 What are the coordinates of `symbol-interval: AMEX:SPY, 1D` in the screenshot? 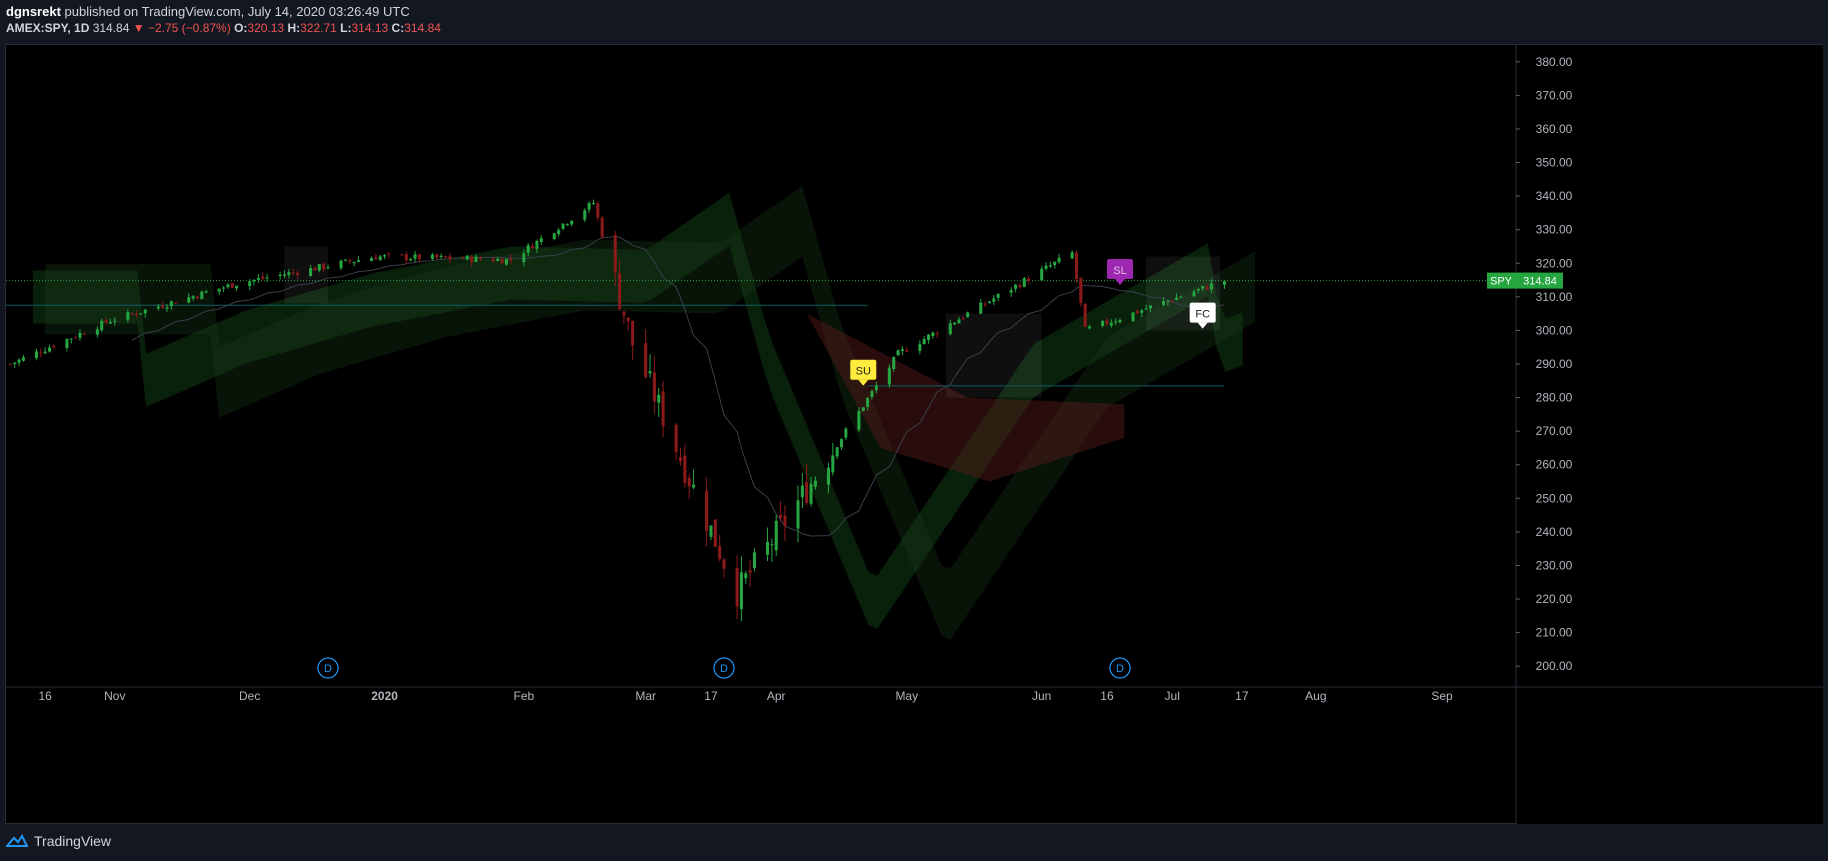 It's located at (48, 28).